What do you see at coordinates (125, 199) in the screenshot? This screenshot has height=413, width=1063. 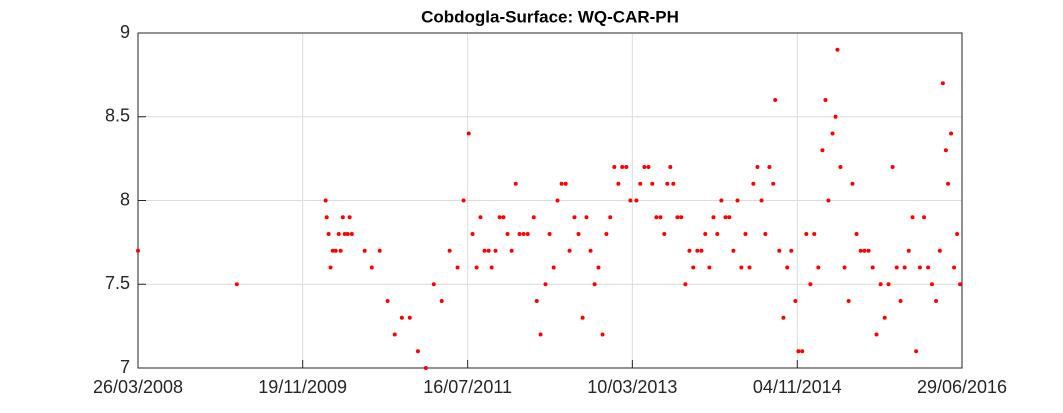 I see `y-tick-label: 8` at bounding box center [125, 199].